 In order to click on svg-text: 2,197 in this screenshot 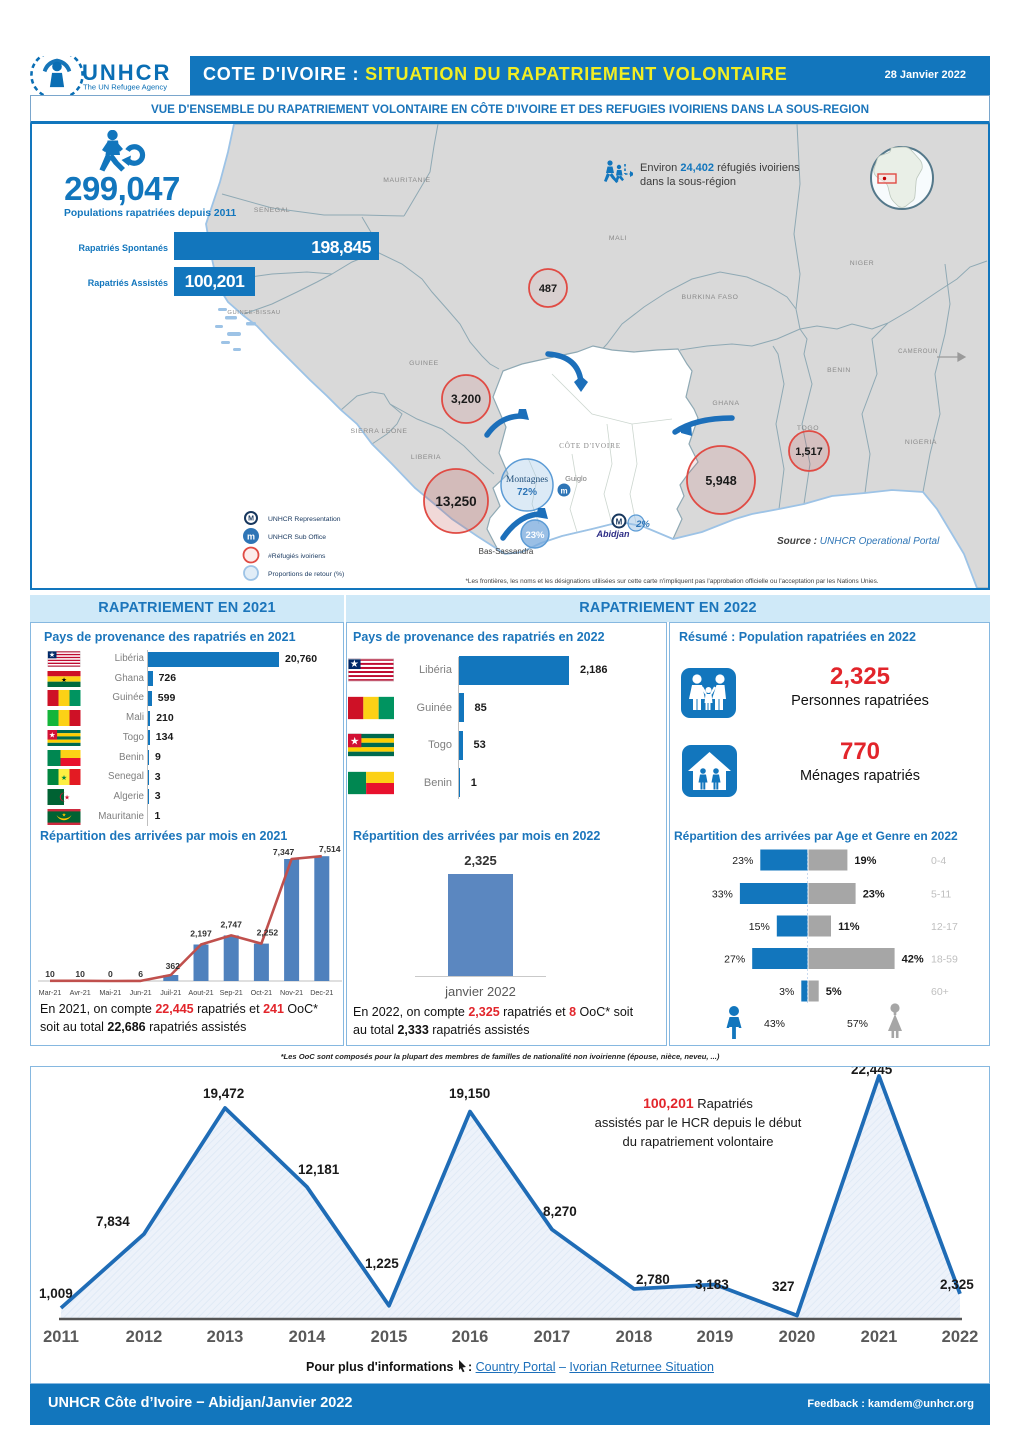, I will do `click(201, 934)`.